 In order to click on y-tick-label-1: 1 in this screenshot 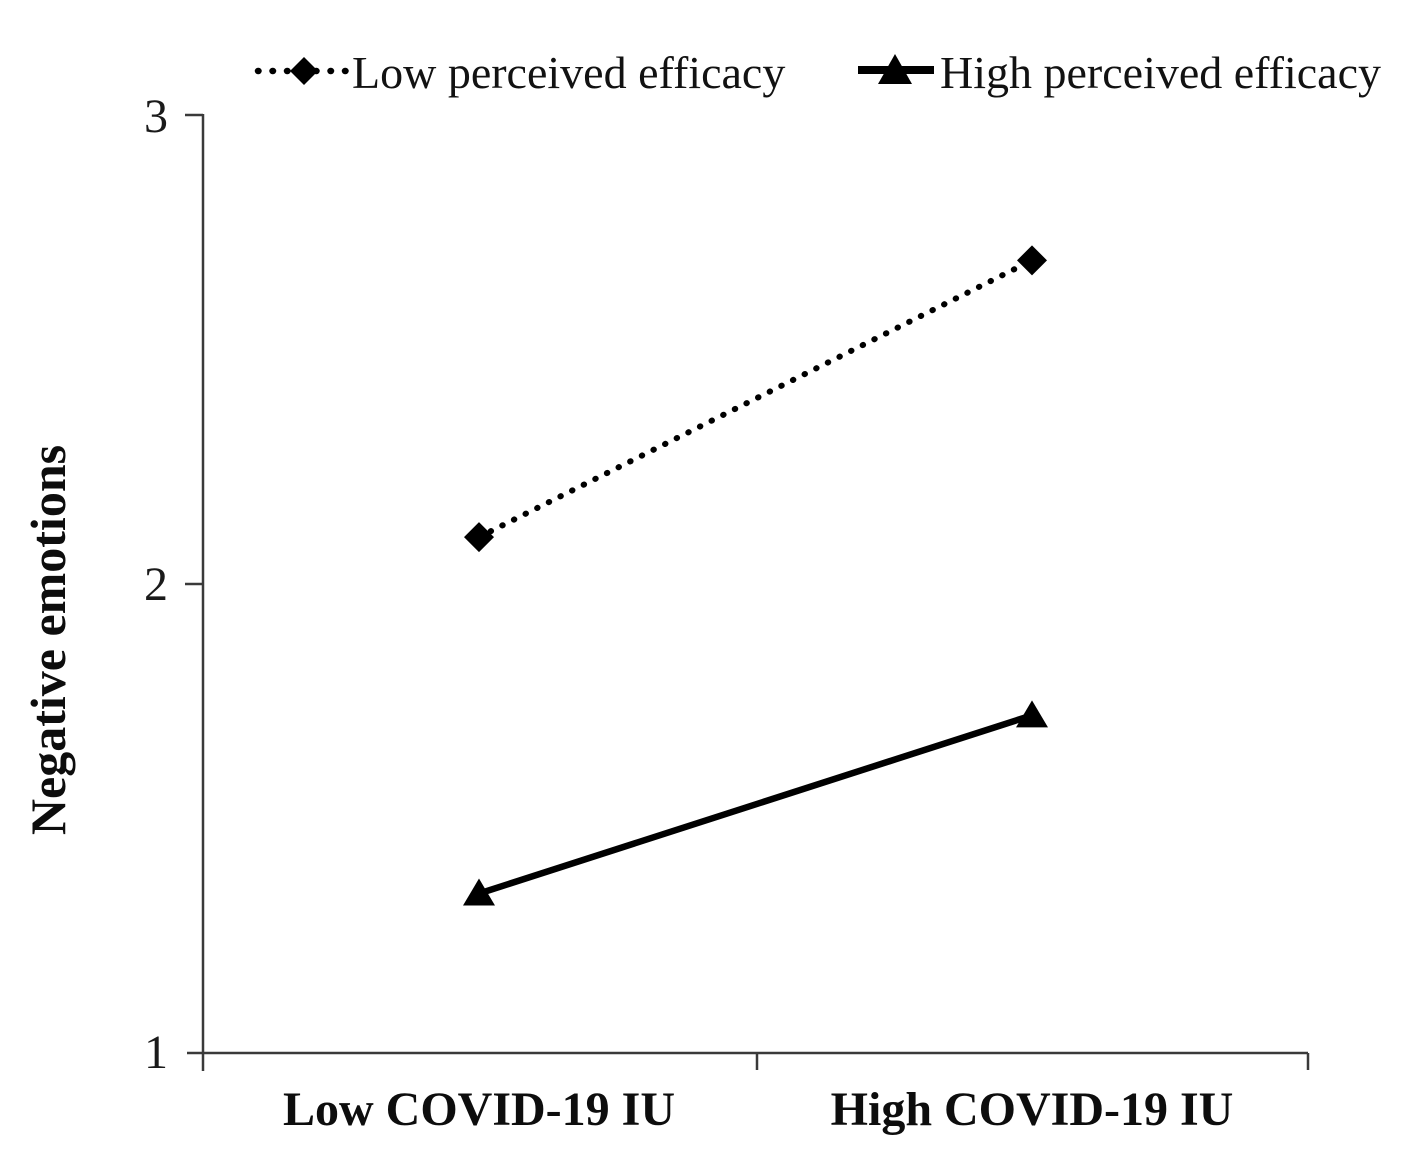, I will do `click(156, 1052)`.